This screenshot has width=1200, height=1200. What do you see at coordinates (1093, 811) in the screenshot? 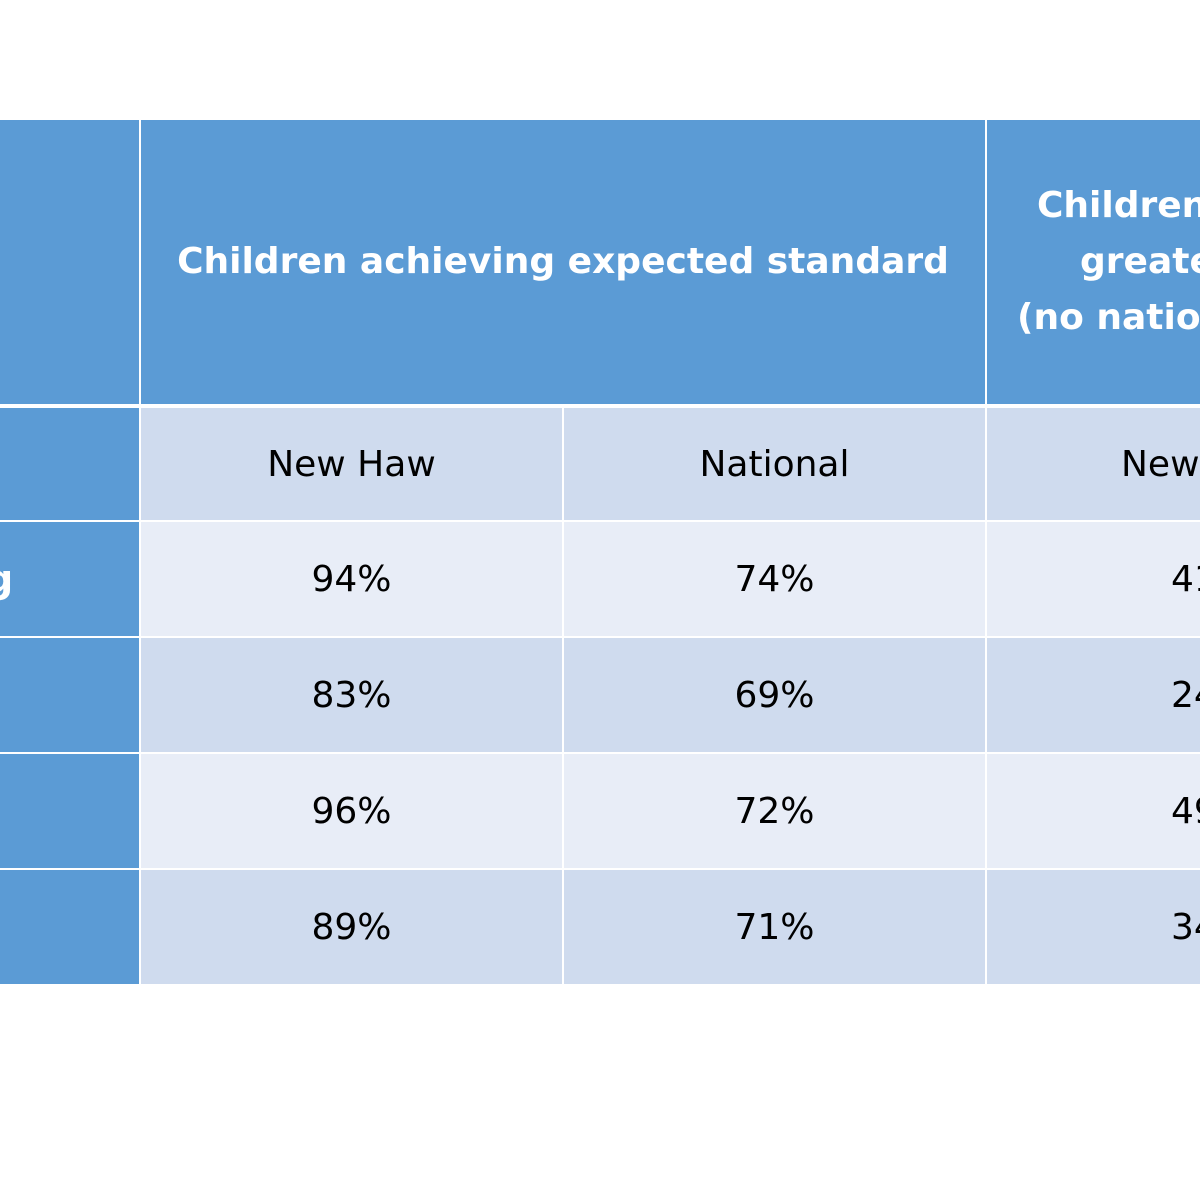
I see `row-3-partial: 49` at bounding box center [1093, 811].